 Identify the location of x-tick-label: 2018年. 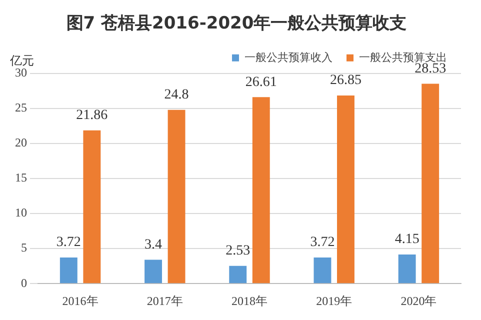
(250, 301).